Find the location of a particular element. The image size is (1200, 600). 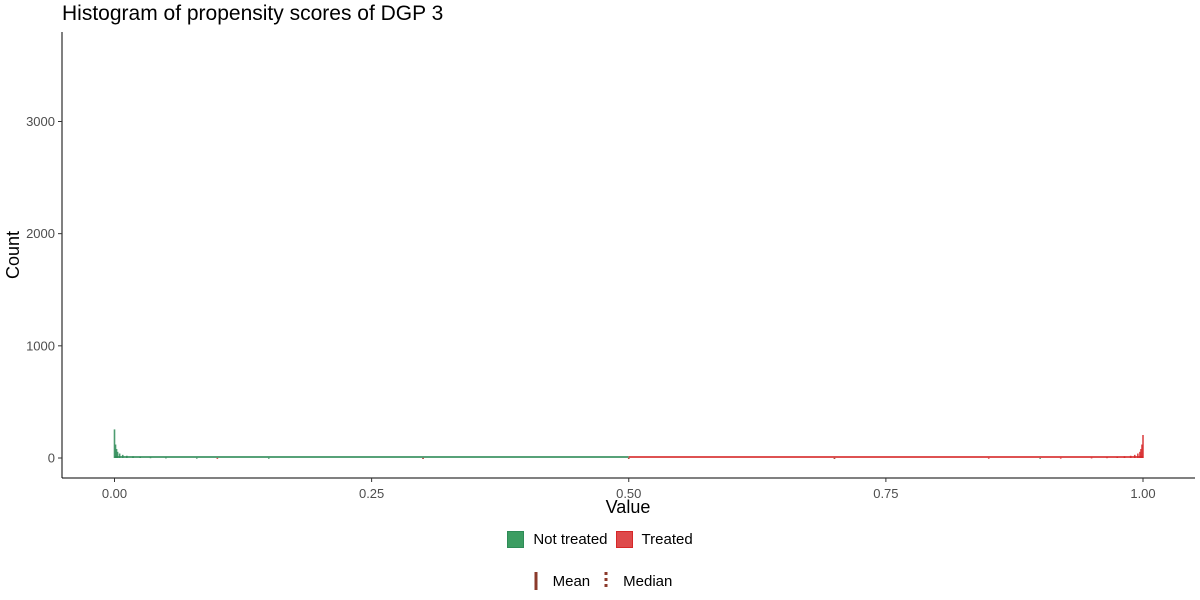

y-tick-label: 3000 is located at coordinates (40, 121).